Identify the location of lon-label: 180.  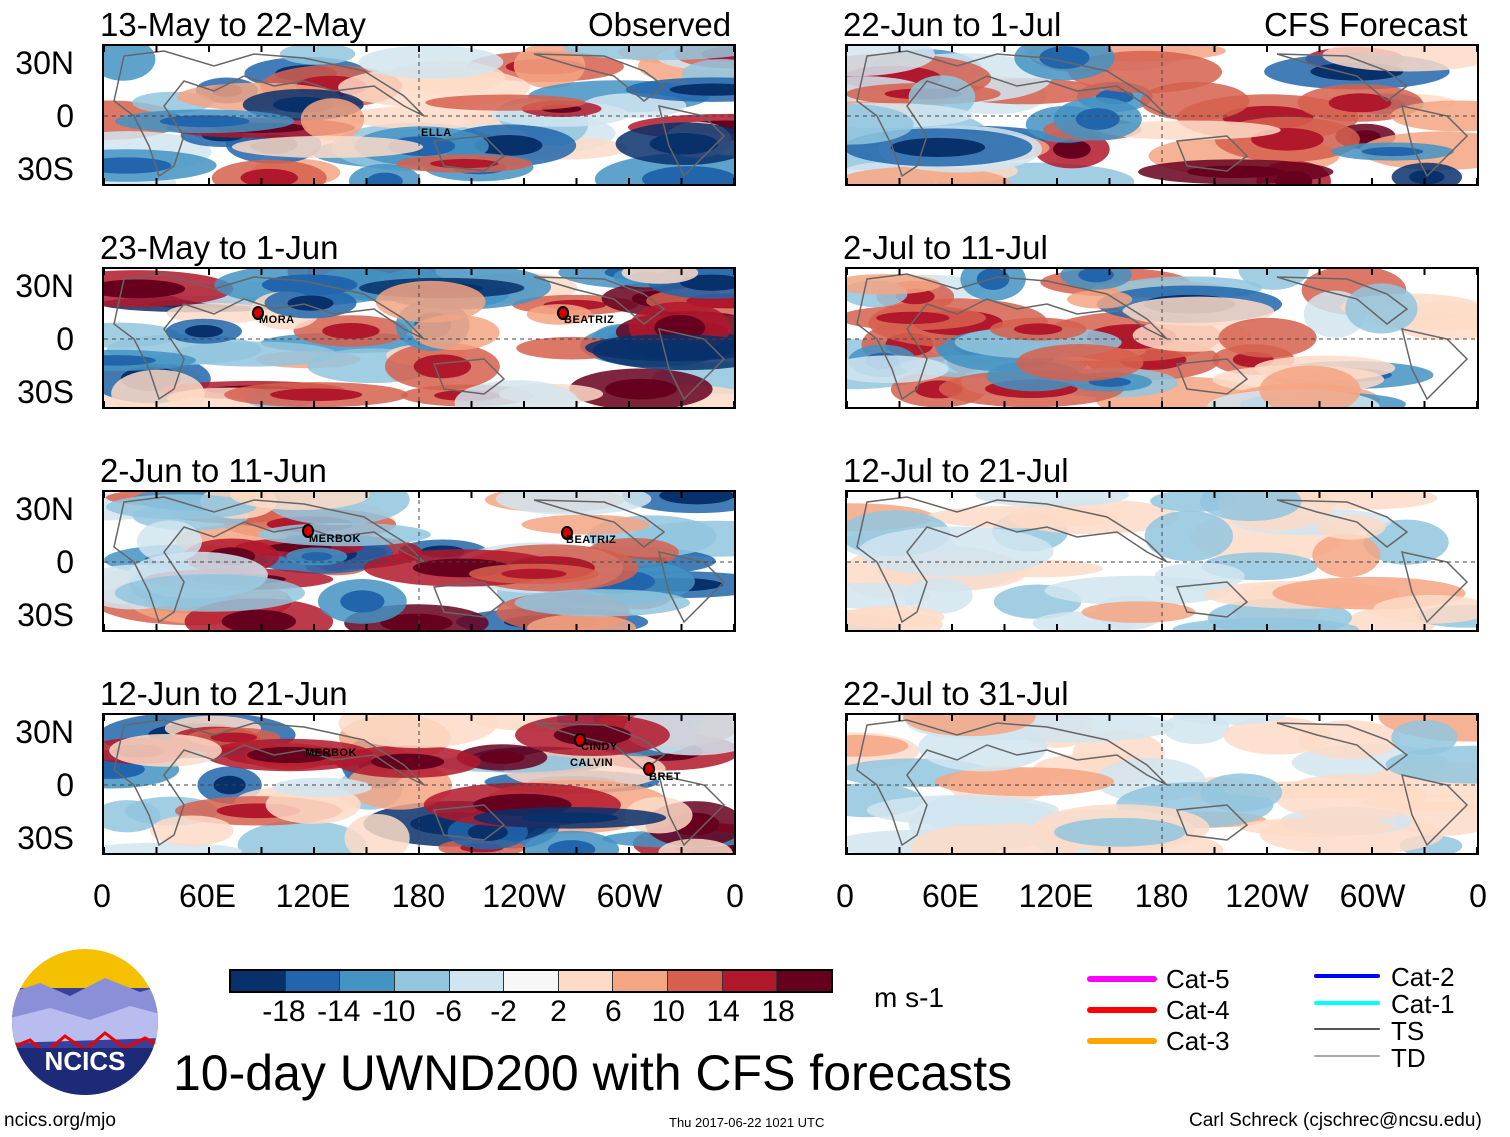
(1161, 896).